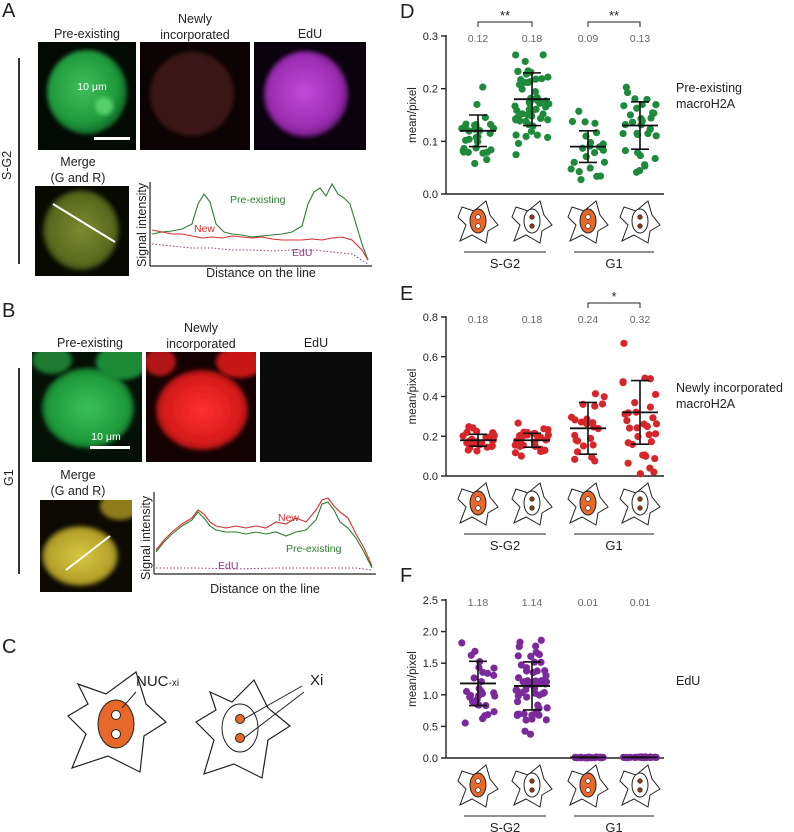 The height and width of the screenshot is (832, 794). I want to click on f-group-label: S-G2, so click(505, 826).